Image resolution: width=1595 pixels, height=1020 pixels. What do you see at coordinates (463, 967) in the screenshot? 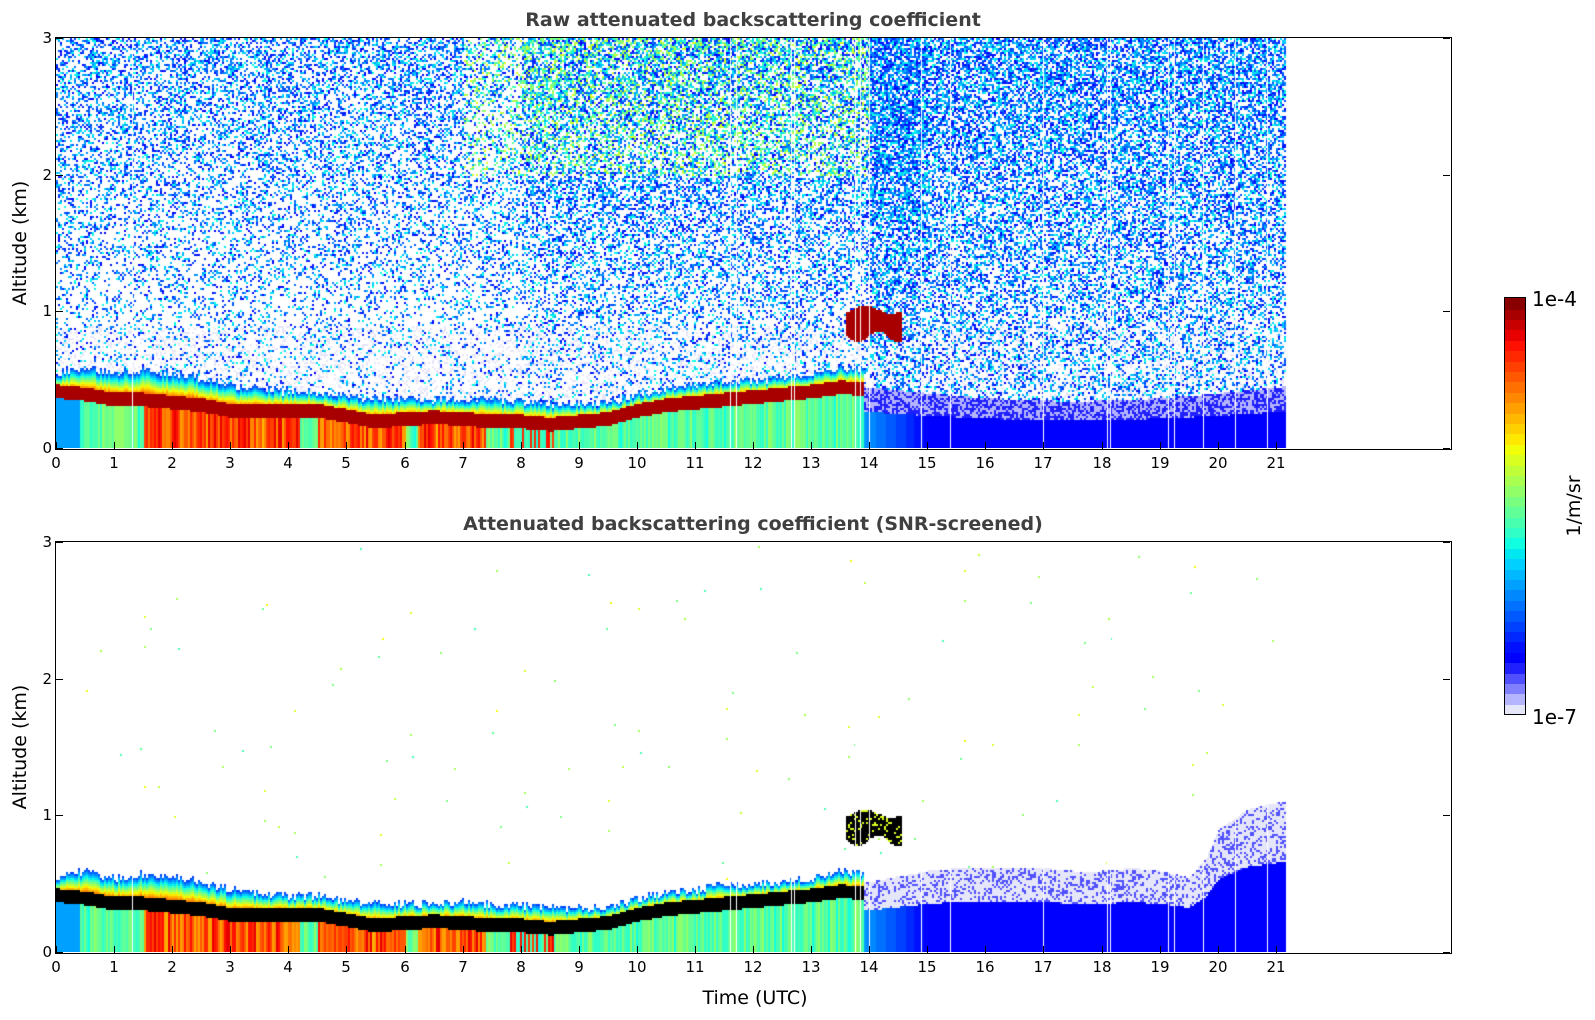
I see `x-tick-label: 7` at bounding box center [463, 967].